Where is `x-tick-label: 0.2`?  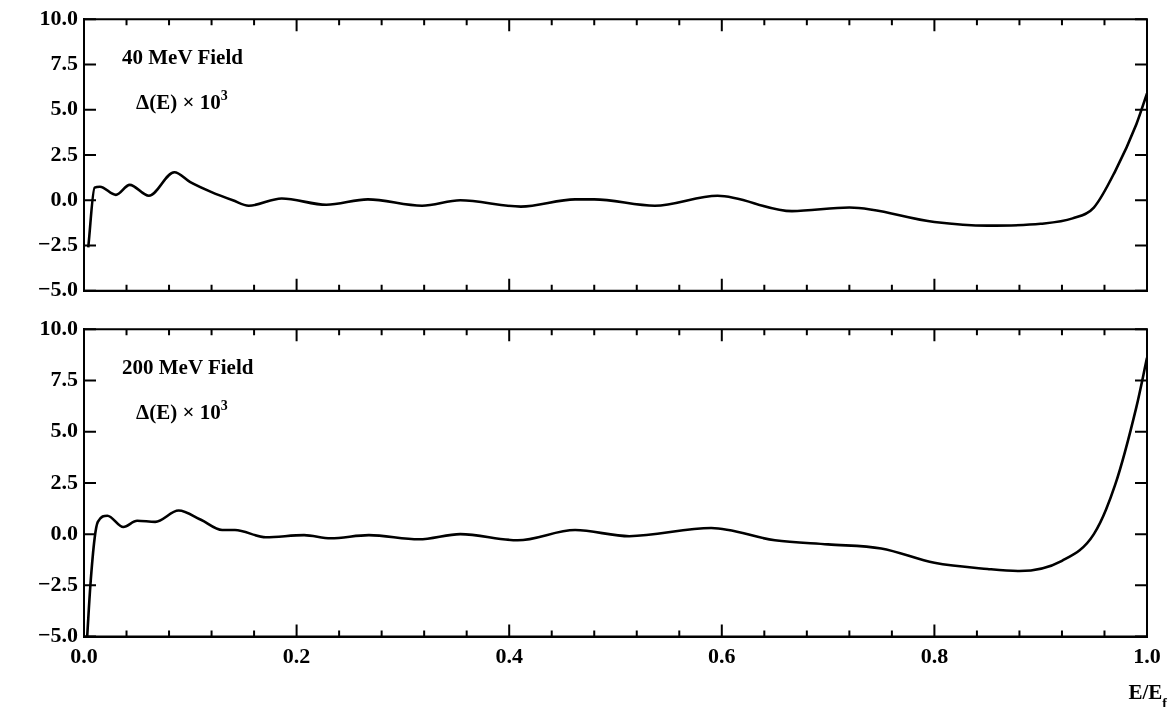
x-tick-label: 0.2 is located at coordinates (296, 656).